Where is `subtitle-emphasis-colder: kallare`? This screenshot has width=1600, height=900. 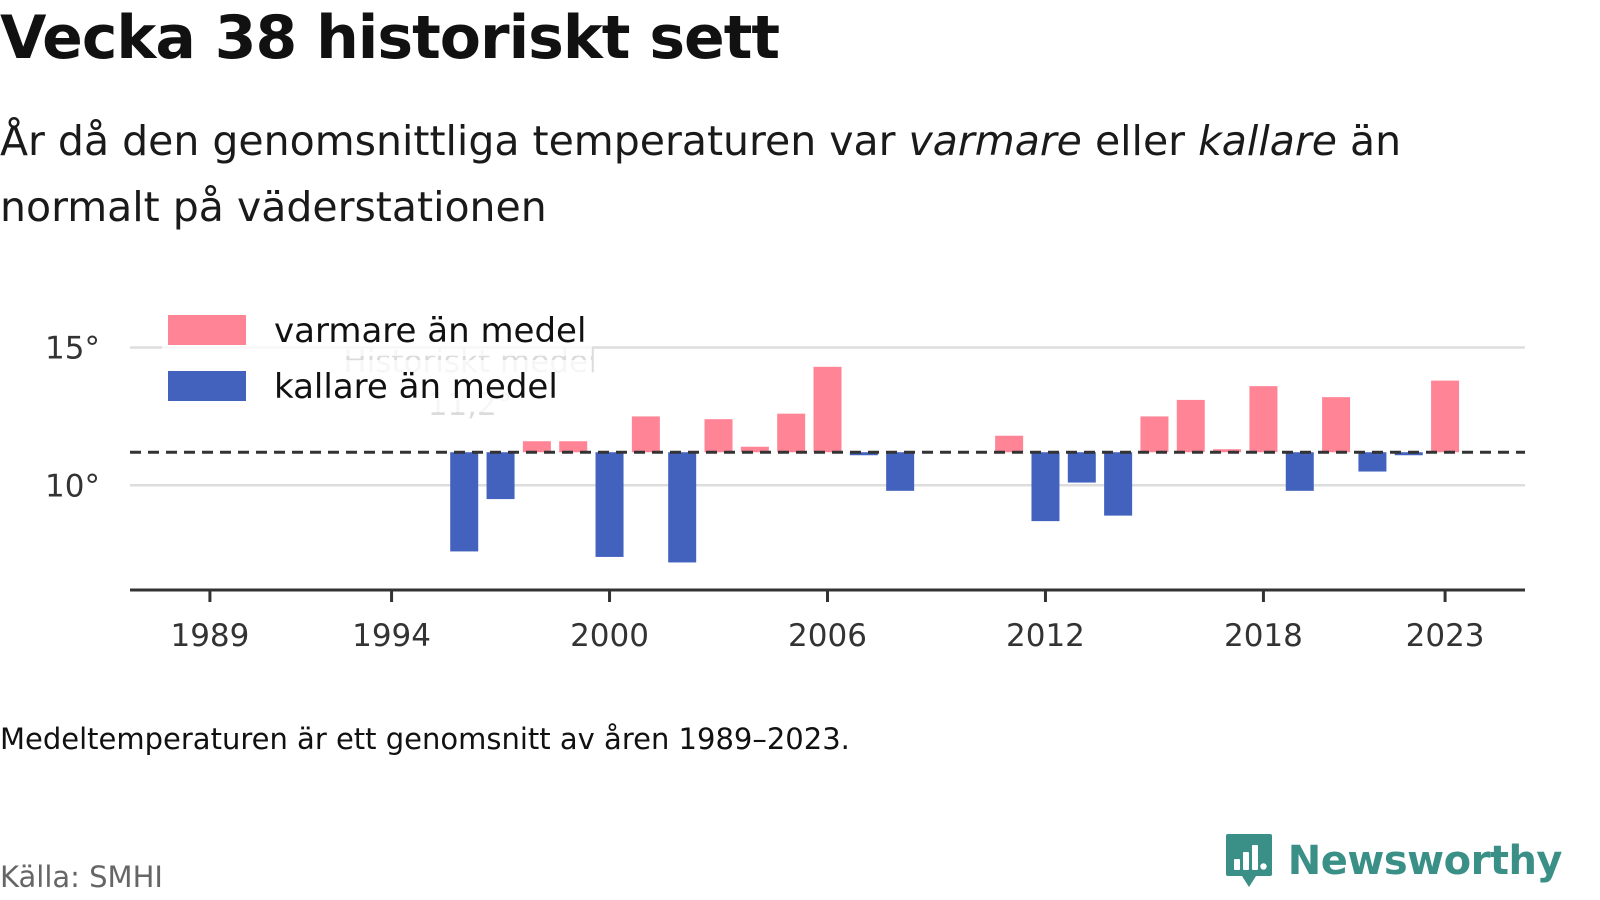 subtitle-emphasis-colder: kallare is located at coordinates (1267, 141).